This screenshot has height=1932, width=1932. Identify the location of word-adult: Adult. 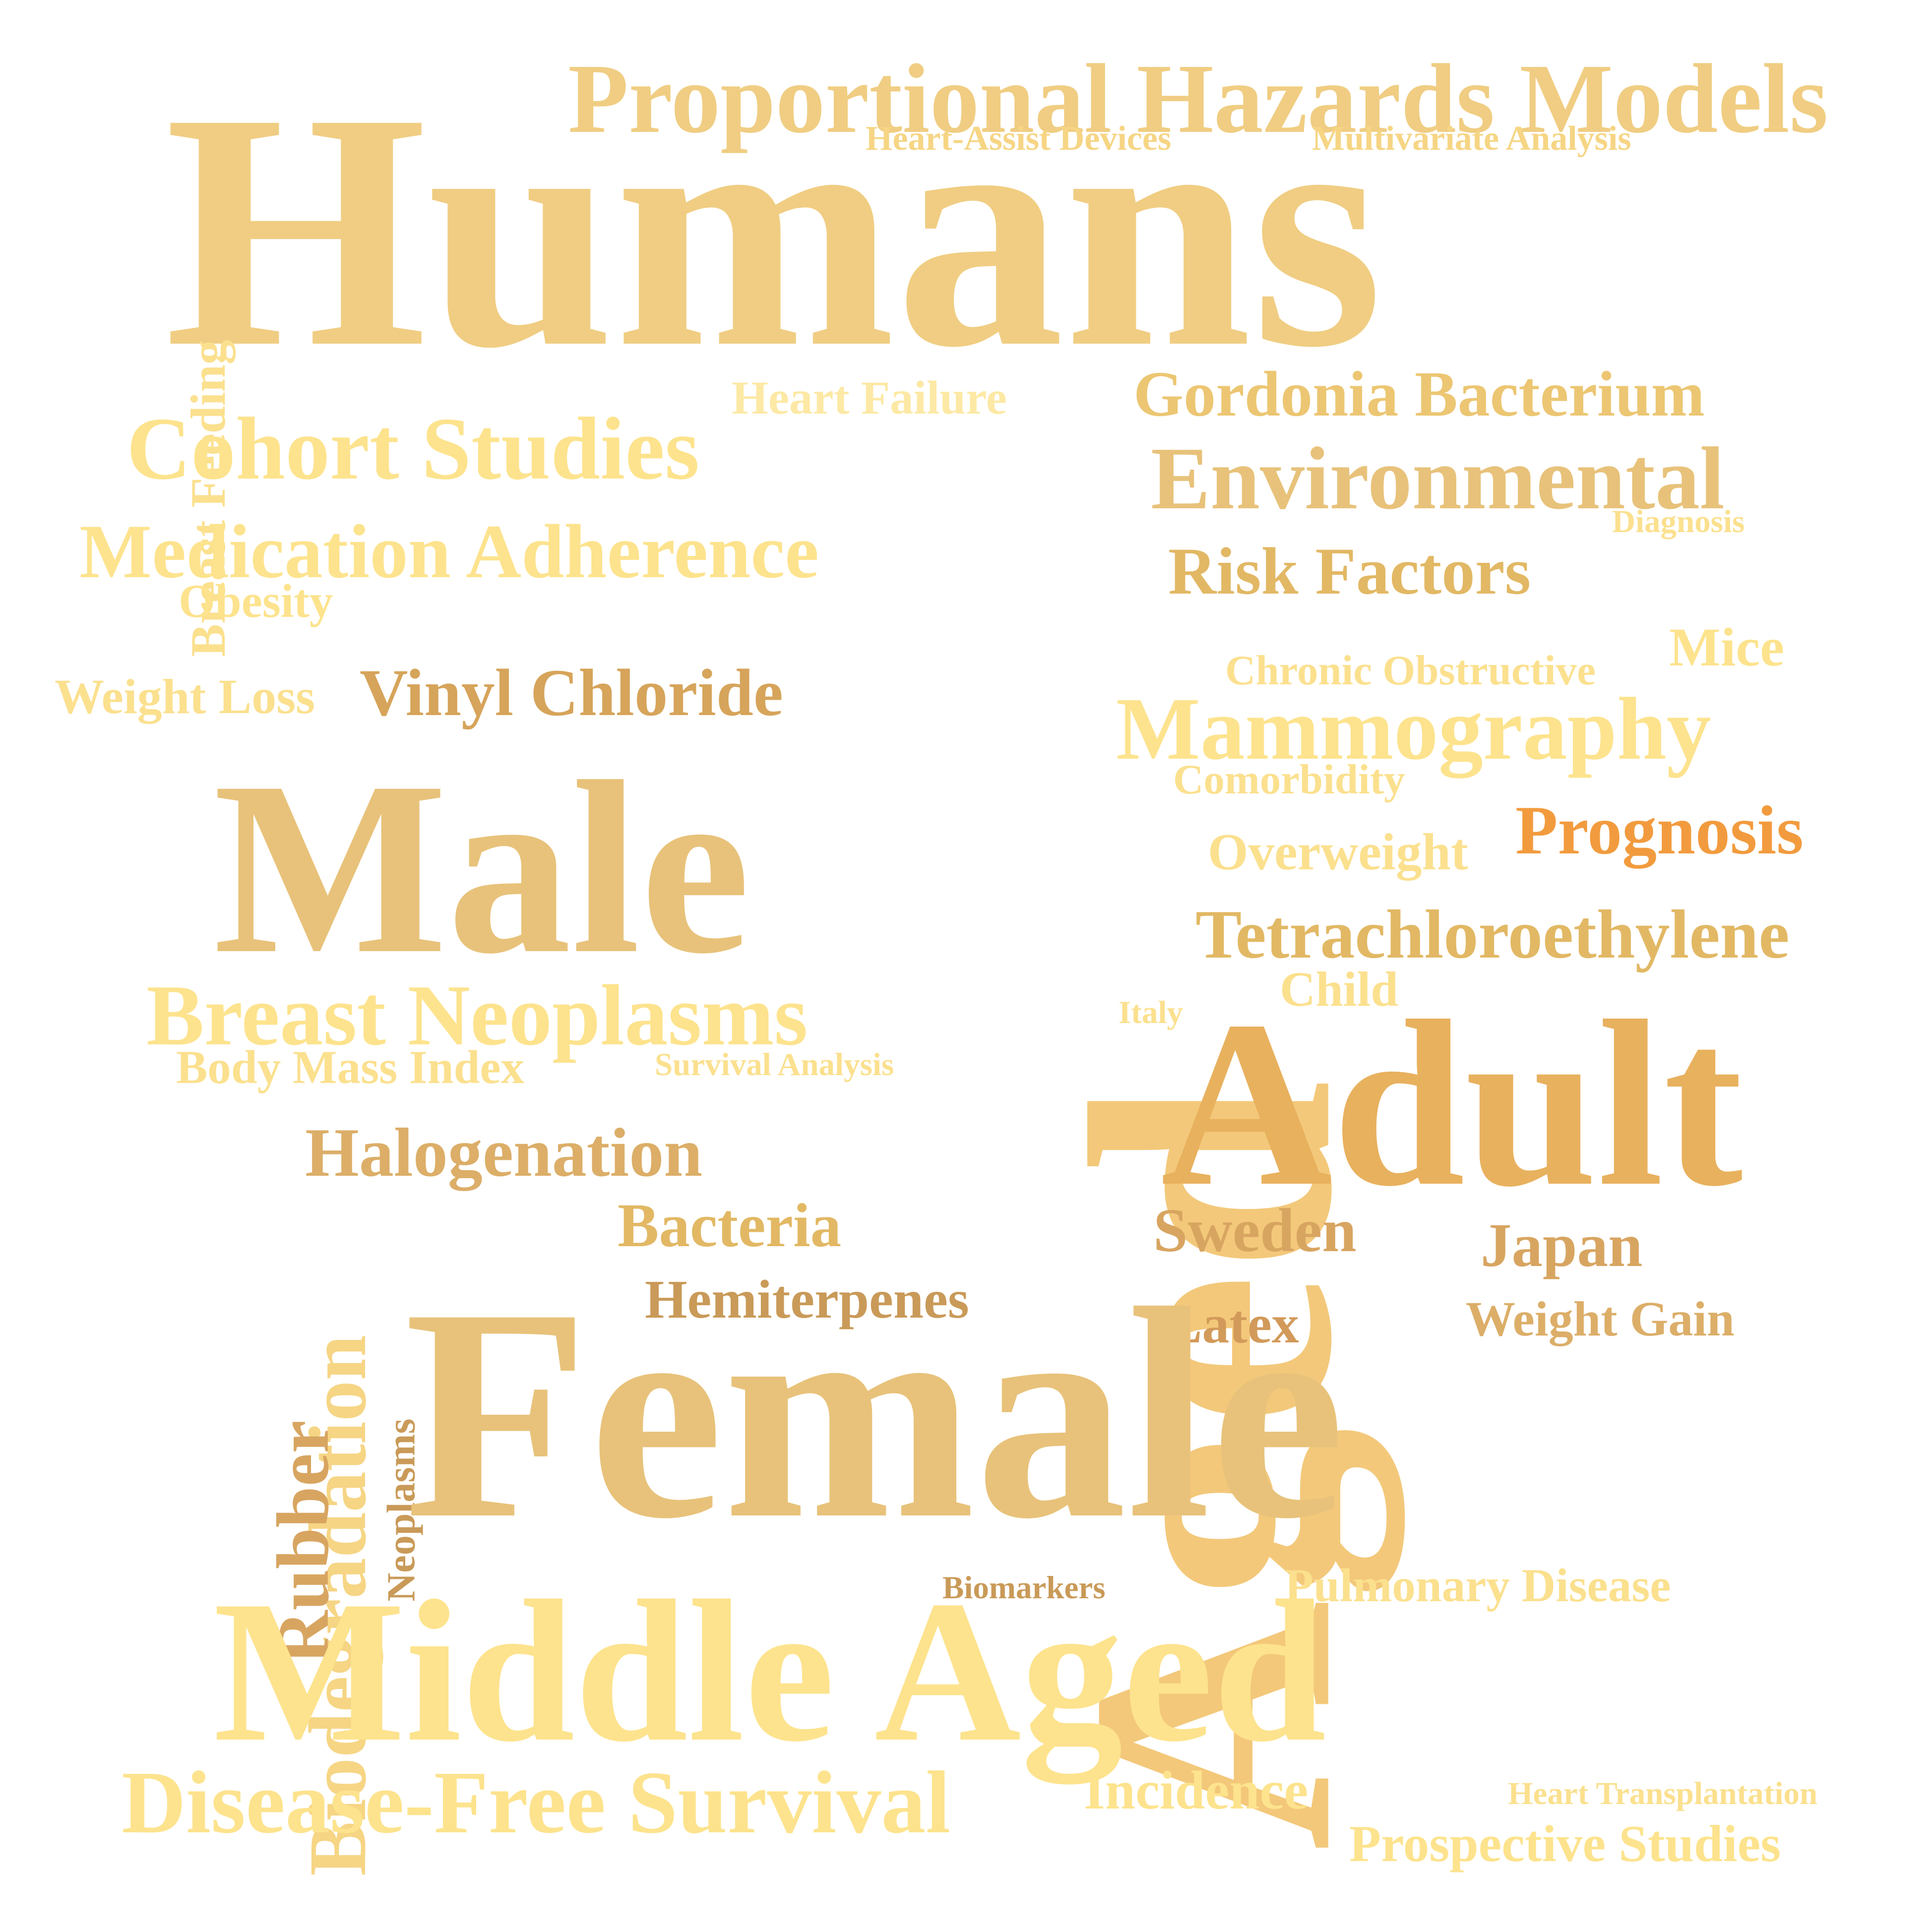
(1452, 1103).